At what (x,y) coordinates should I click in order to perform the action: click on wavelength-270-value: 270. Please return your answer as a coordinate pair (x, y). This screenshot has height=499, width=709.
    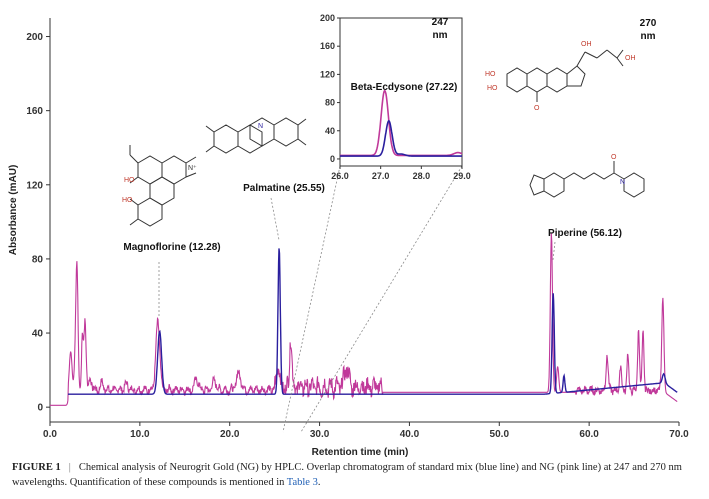
    Looking at the image, I should click on (648, 23).